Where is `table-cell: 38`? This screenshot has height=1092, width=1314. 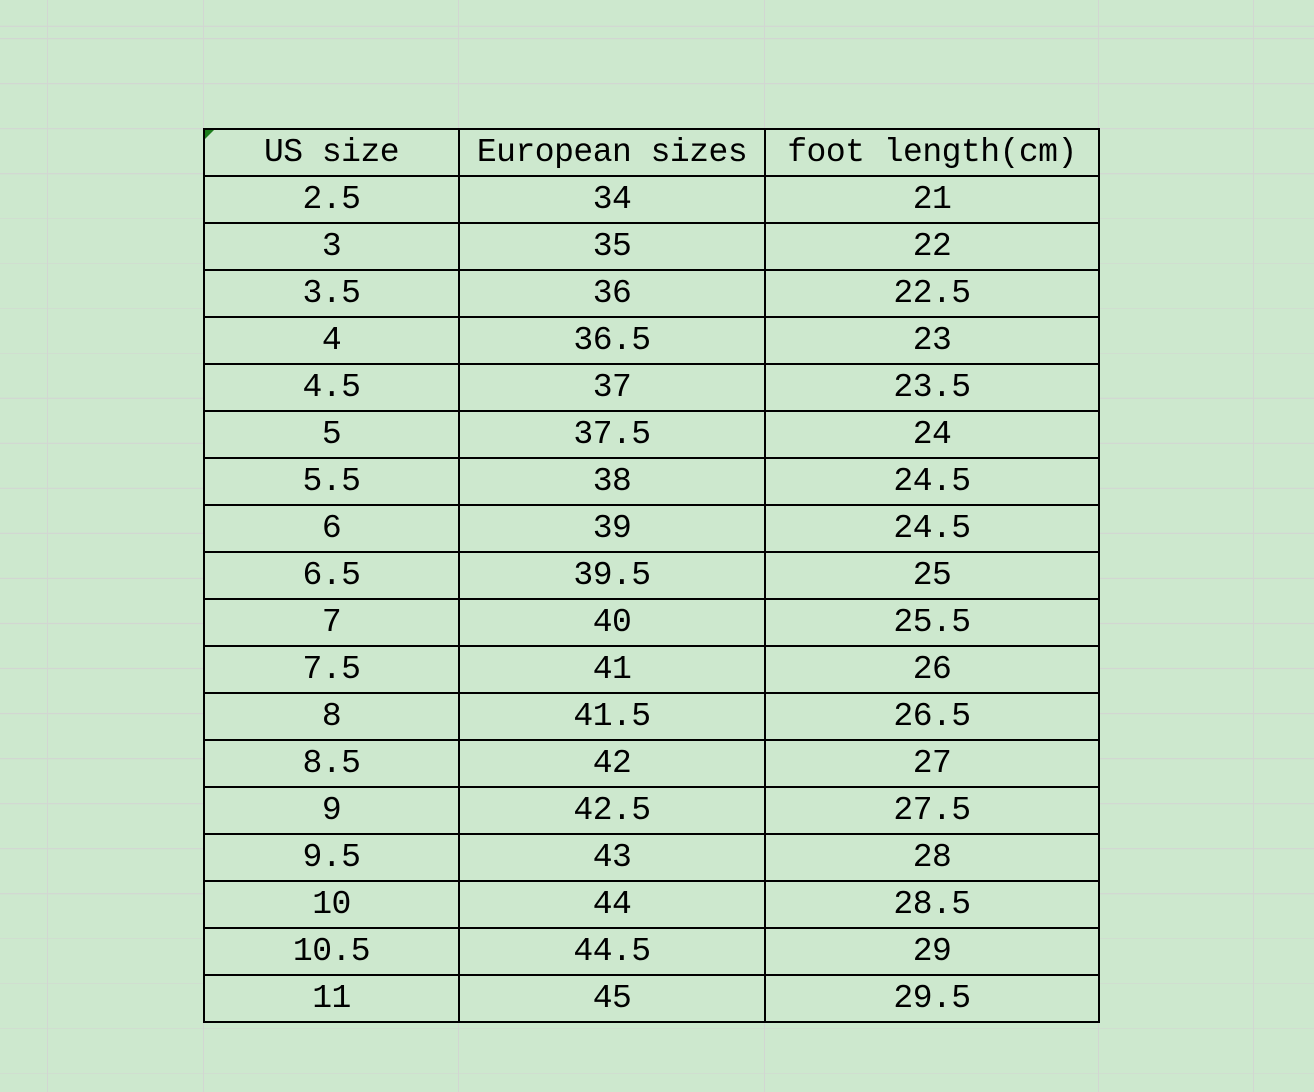
table-cell: 38 is located at coordinates (612, 481).